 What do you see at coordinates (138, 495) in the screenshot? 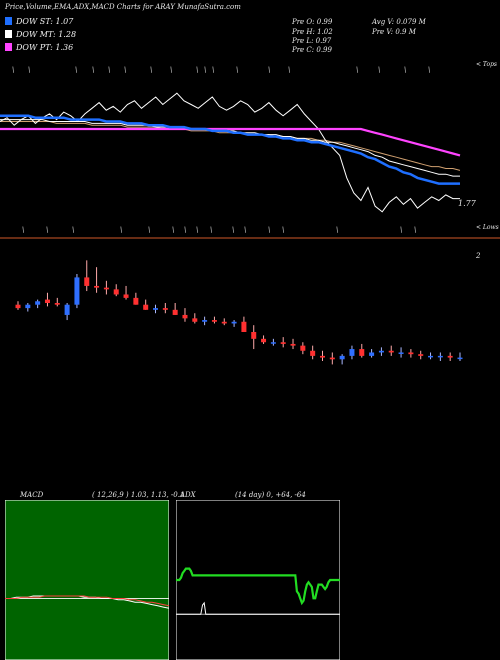
I see `macd-params: ( 12,26,9 ) 1.03, 1.13, -0.1` at bounding box center [138, 495].